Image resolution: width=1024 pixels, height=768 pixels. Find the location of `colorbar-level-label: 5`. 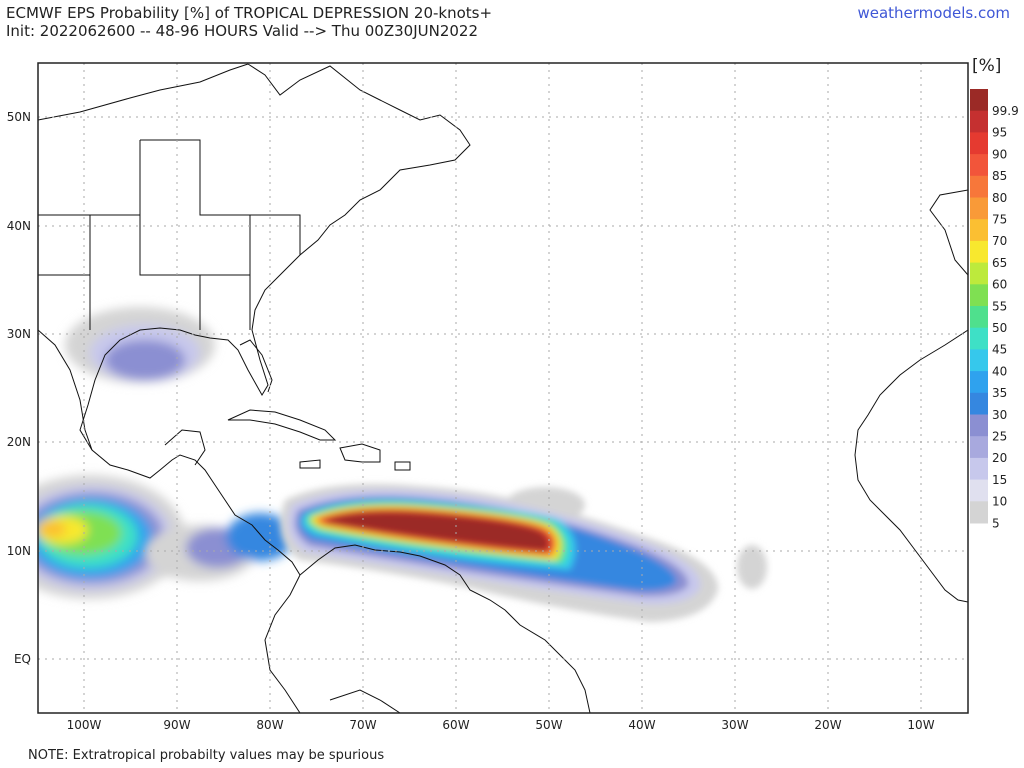

colorbar-level-label: 5 is located at coordinates (996, 523).